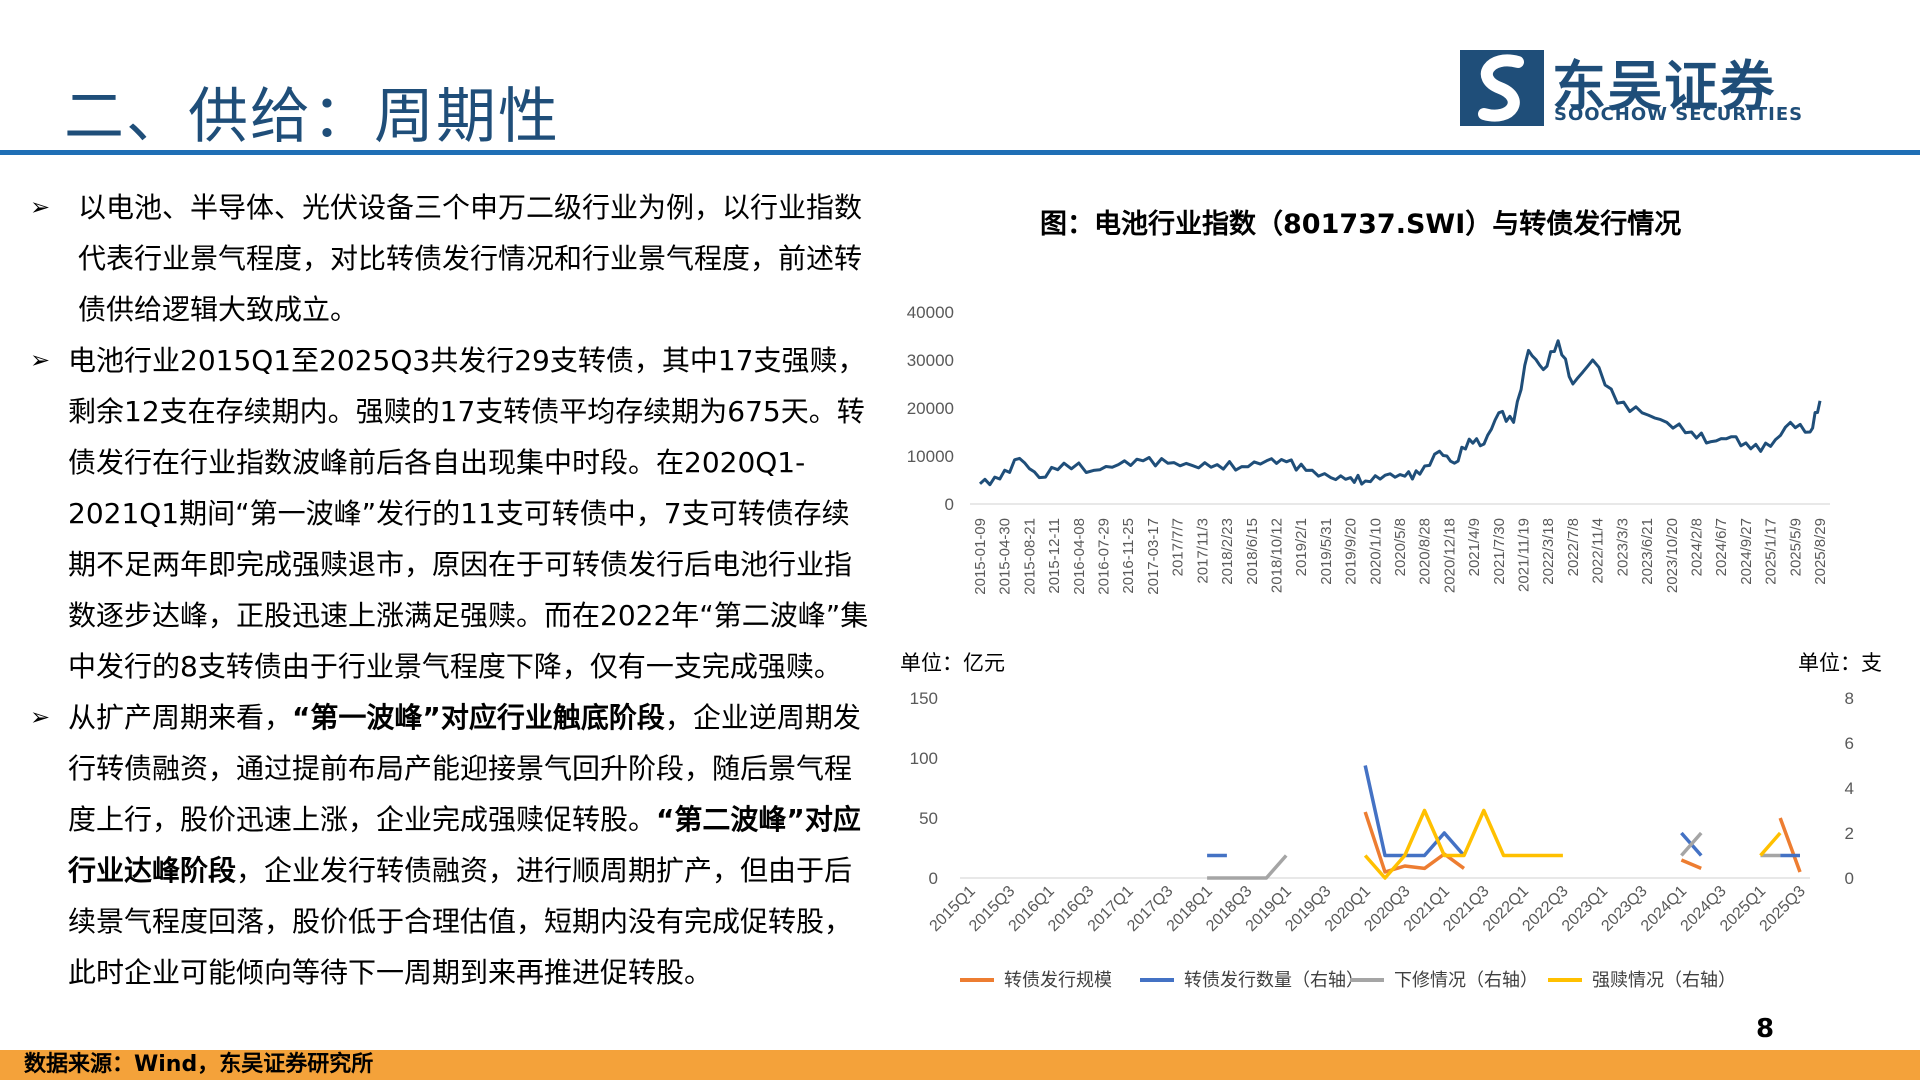 Image resolution: width=1920 pixels, height=1080 pixels. What do you see at coordinates (1849, 743) in the screenshot?
I see `y-right-tick-label: 6` at bounding box center [1849, 743].